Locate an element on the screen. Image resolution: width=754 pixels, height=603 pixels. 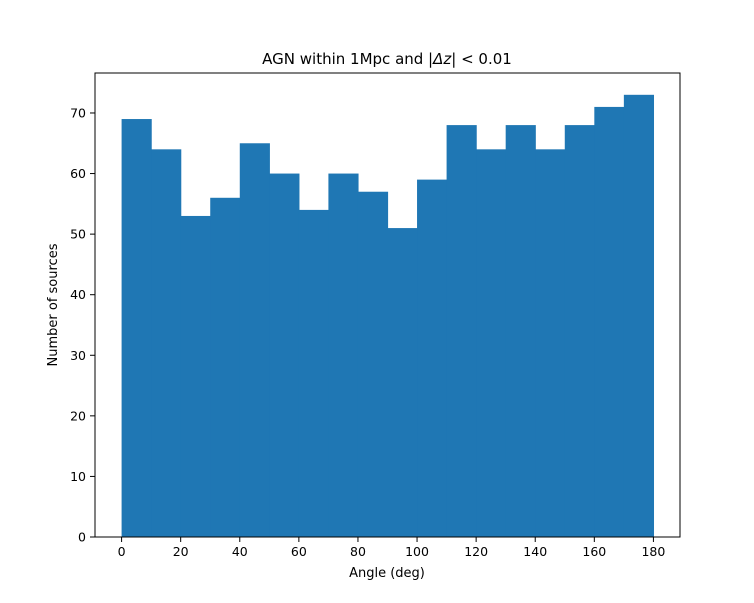
y-tick-label: 0 is located at coordinates (82, 537).